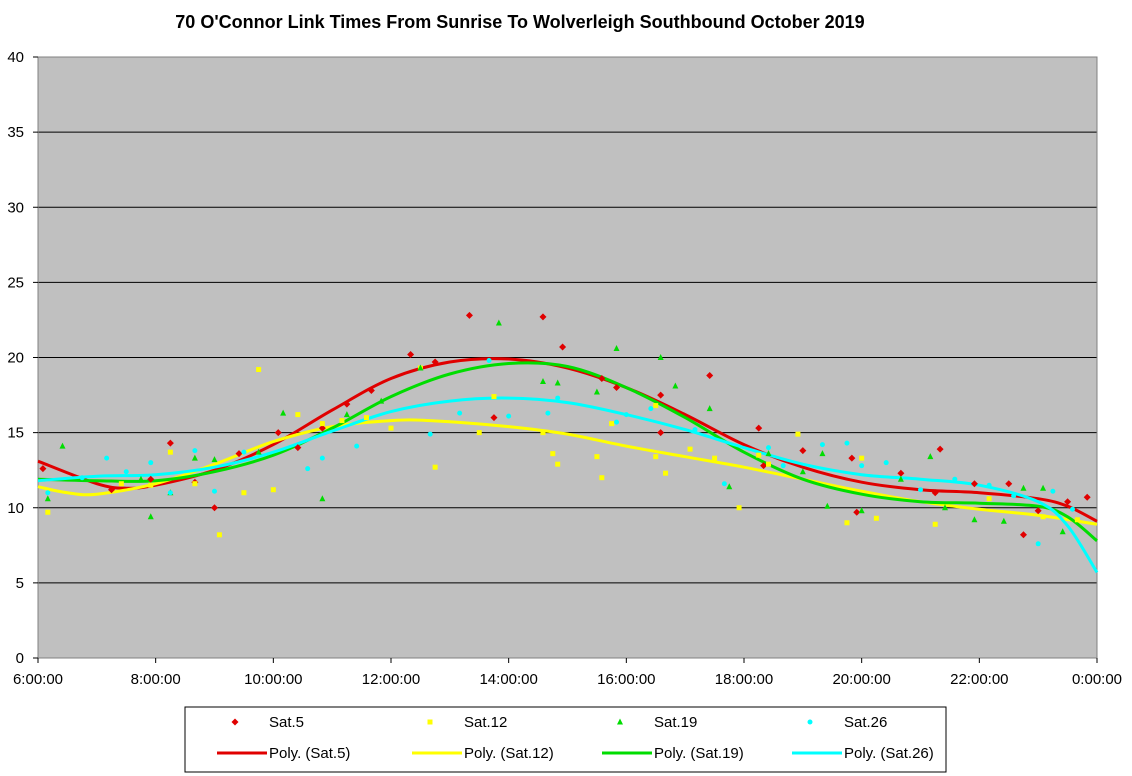 The height and width of the screenshot is (776, 1132). What do you see at coordinates (565, 739) in the screenshot?
I see `legend-box` at bounding box center [565, 739].